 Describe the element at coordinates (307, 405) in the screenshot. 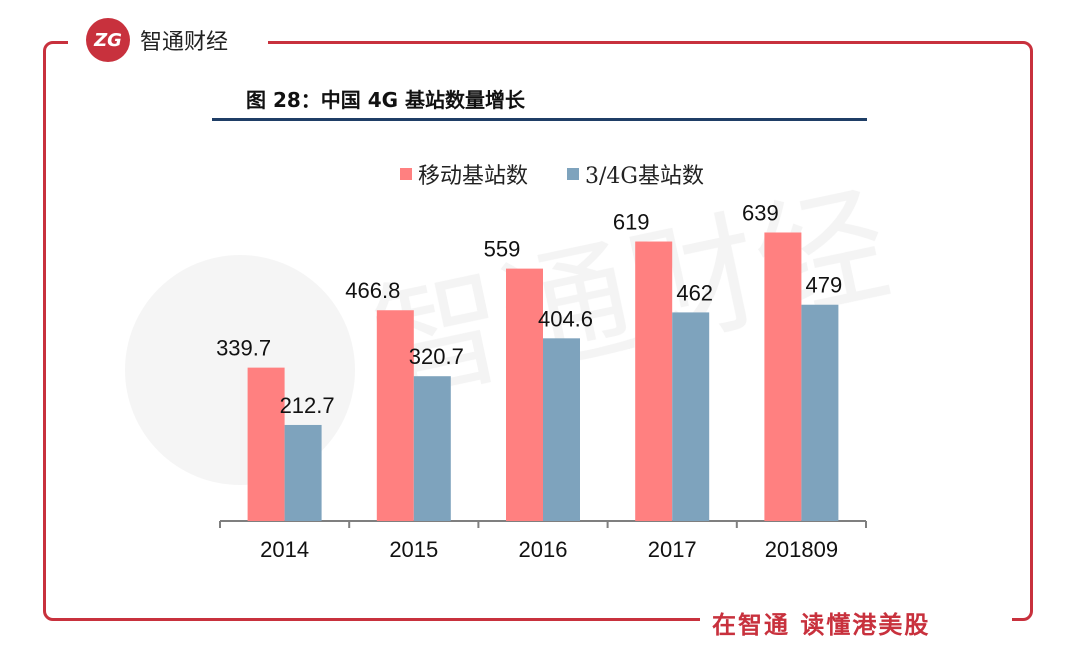

I see `data-label-2-2014: 212.7` at that location.